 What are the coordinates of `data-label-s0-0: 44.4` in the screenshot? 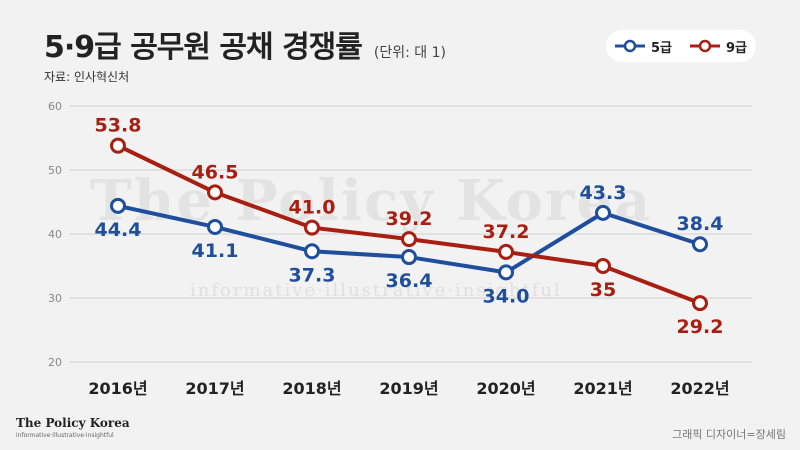 It's located at (118, 230).